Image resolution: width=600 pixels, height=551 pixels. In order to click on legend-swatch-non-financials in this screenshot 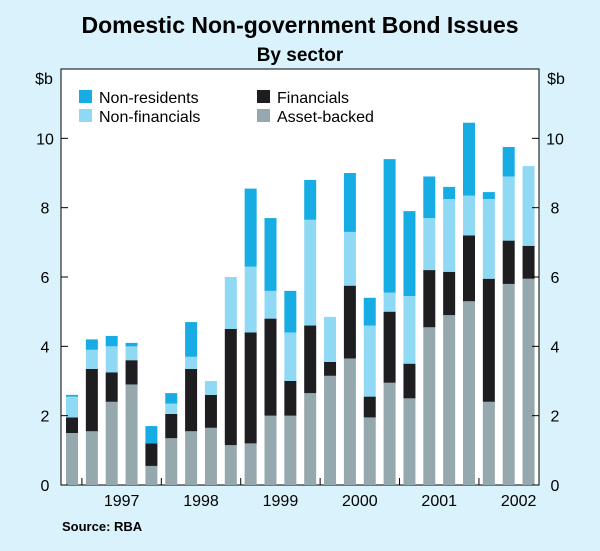, I will do `click(85, 115)`.